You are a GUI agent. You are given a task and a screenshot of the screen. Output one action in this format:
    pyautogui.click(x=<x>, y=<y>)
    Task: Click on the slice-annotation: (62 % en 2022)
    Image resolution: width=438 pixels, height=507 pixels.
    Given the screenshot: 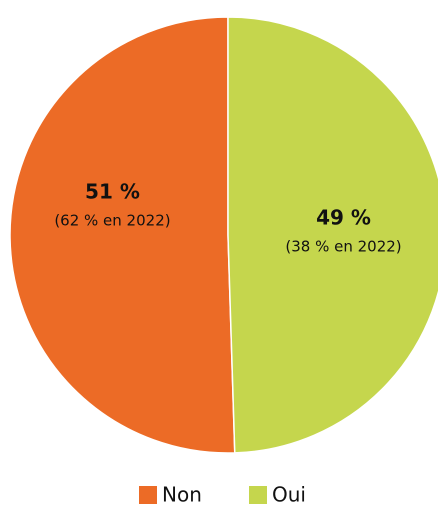 What is the action you would take?
    pyautogui.click(x=112, y=220)
    